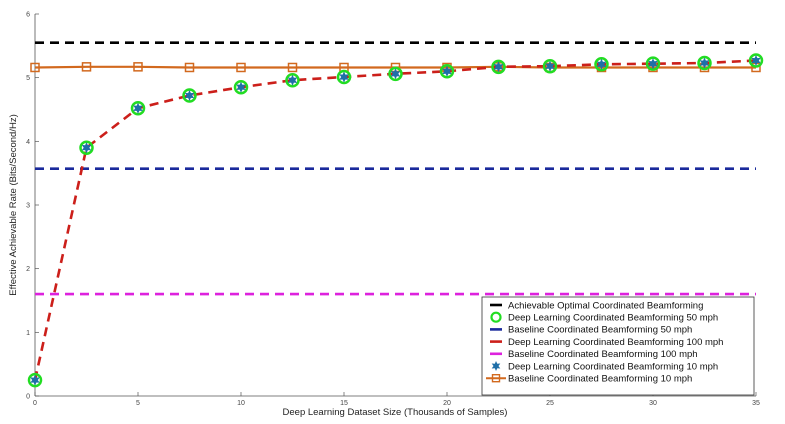 This screenshot has width=785, height=424. Describe the element at coordinates (241, 403) in the screenshot. I see `x-tick-label: 10` at that location.